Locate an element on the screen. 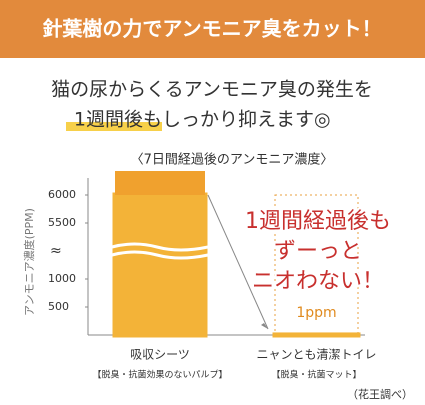 This screenshot has width=425, height=405. arrow-line is located at coordinates (238, 262).